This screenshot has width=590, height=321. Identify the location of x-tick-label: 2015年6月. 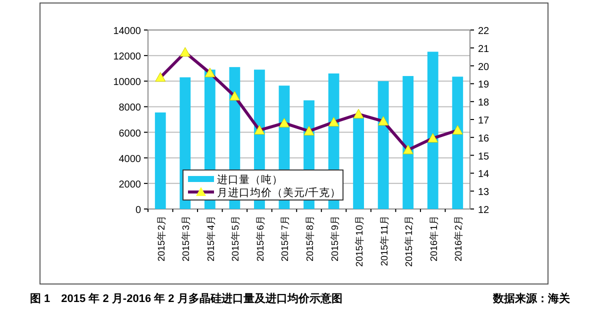
(260, 238).